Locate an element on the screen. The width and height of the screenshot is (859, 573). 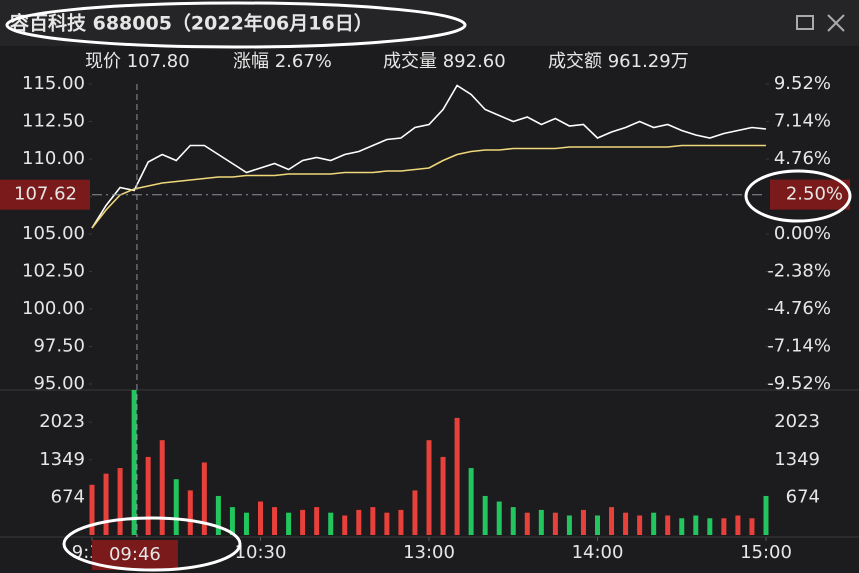
title: 容百科技 688005（2022年06月16日） is located at coordinates (191, 23).